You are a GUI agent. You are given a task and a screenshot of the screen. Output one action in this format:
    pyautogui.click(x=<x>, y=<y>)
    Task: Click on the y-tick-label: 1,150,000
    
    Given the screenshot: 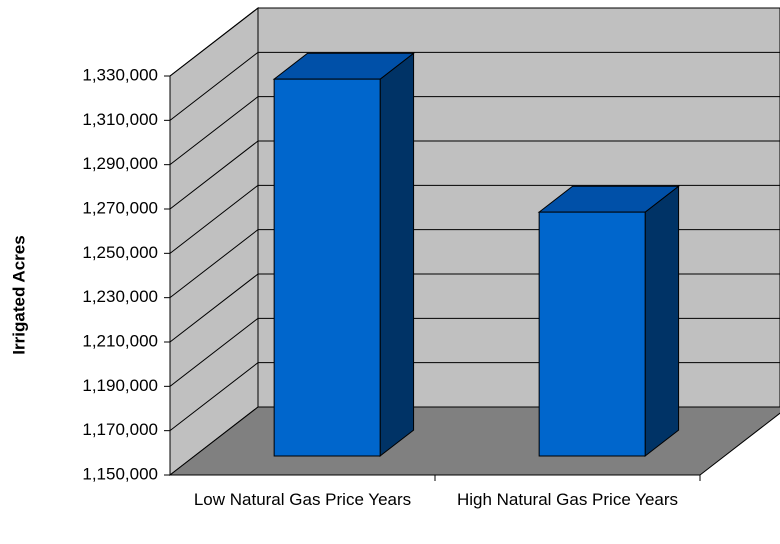 What is the action you would take?
    pyautogui.click(x=120, y=473)
    